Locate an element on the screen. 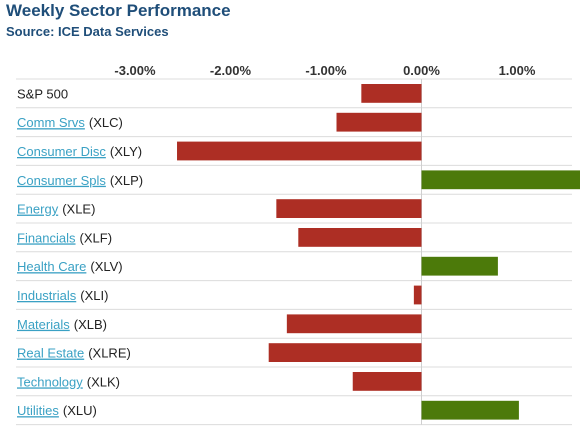 This screenshot has width=580, height=434. sector-link: Comm Srvs is located at coordinates (51, 122).